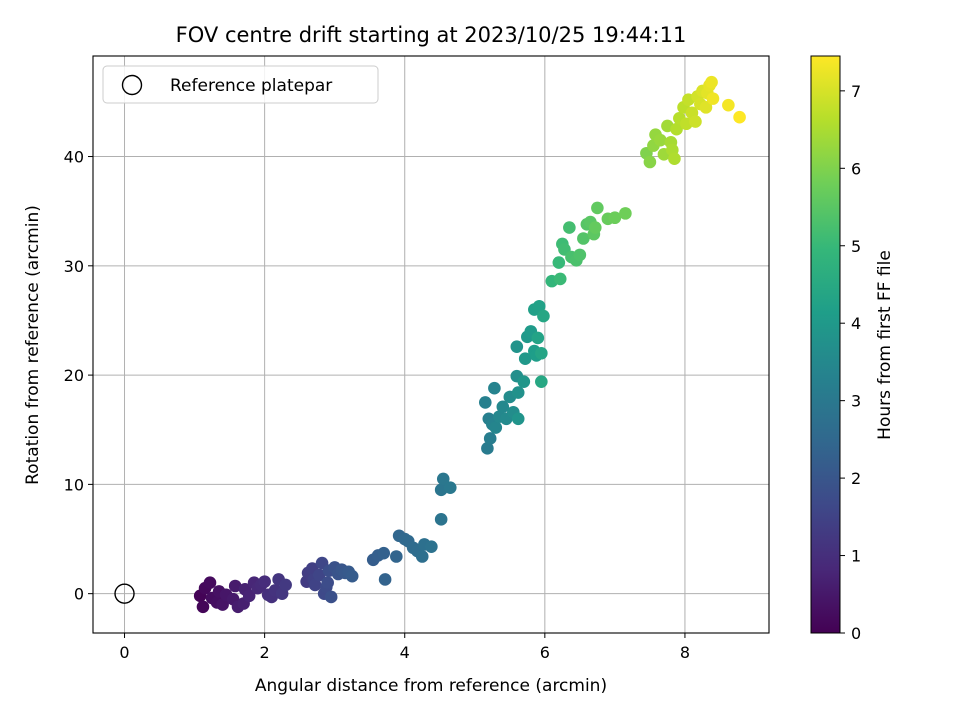 The height and width of the screenshot is (720, 960). Describe the element at coordinates (405, 652) in the screenshot. I see `x-tick-label: 4` at that location.